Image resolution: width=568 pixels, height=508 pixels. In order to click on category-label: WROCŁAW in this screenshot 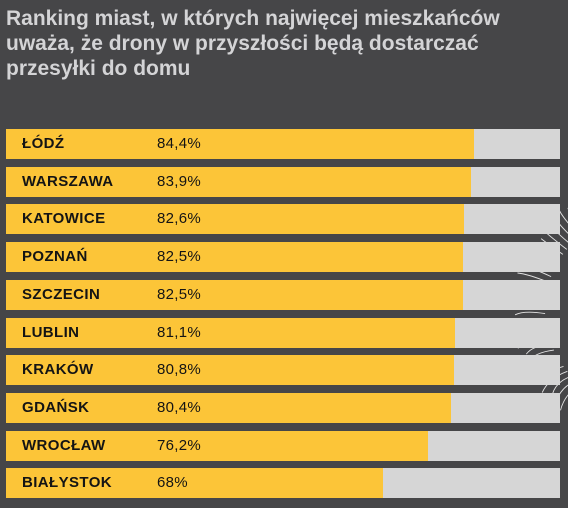, I will do `click(64, 445)`.